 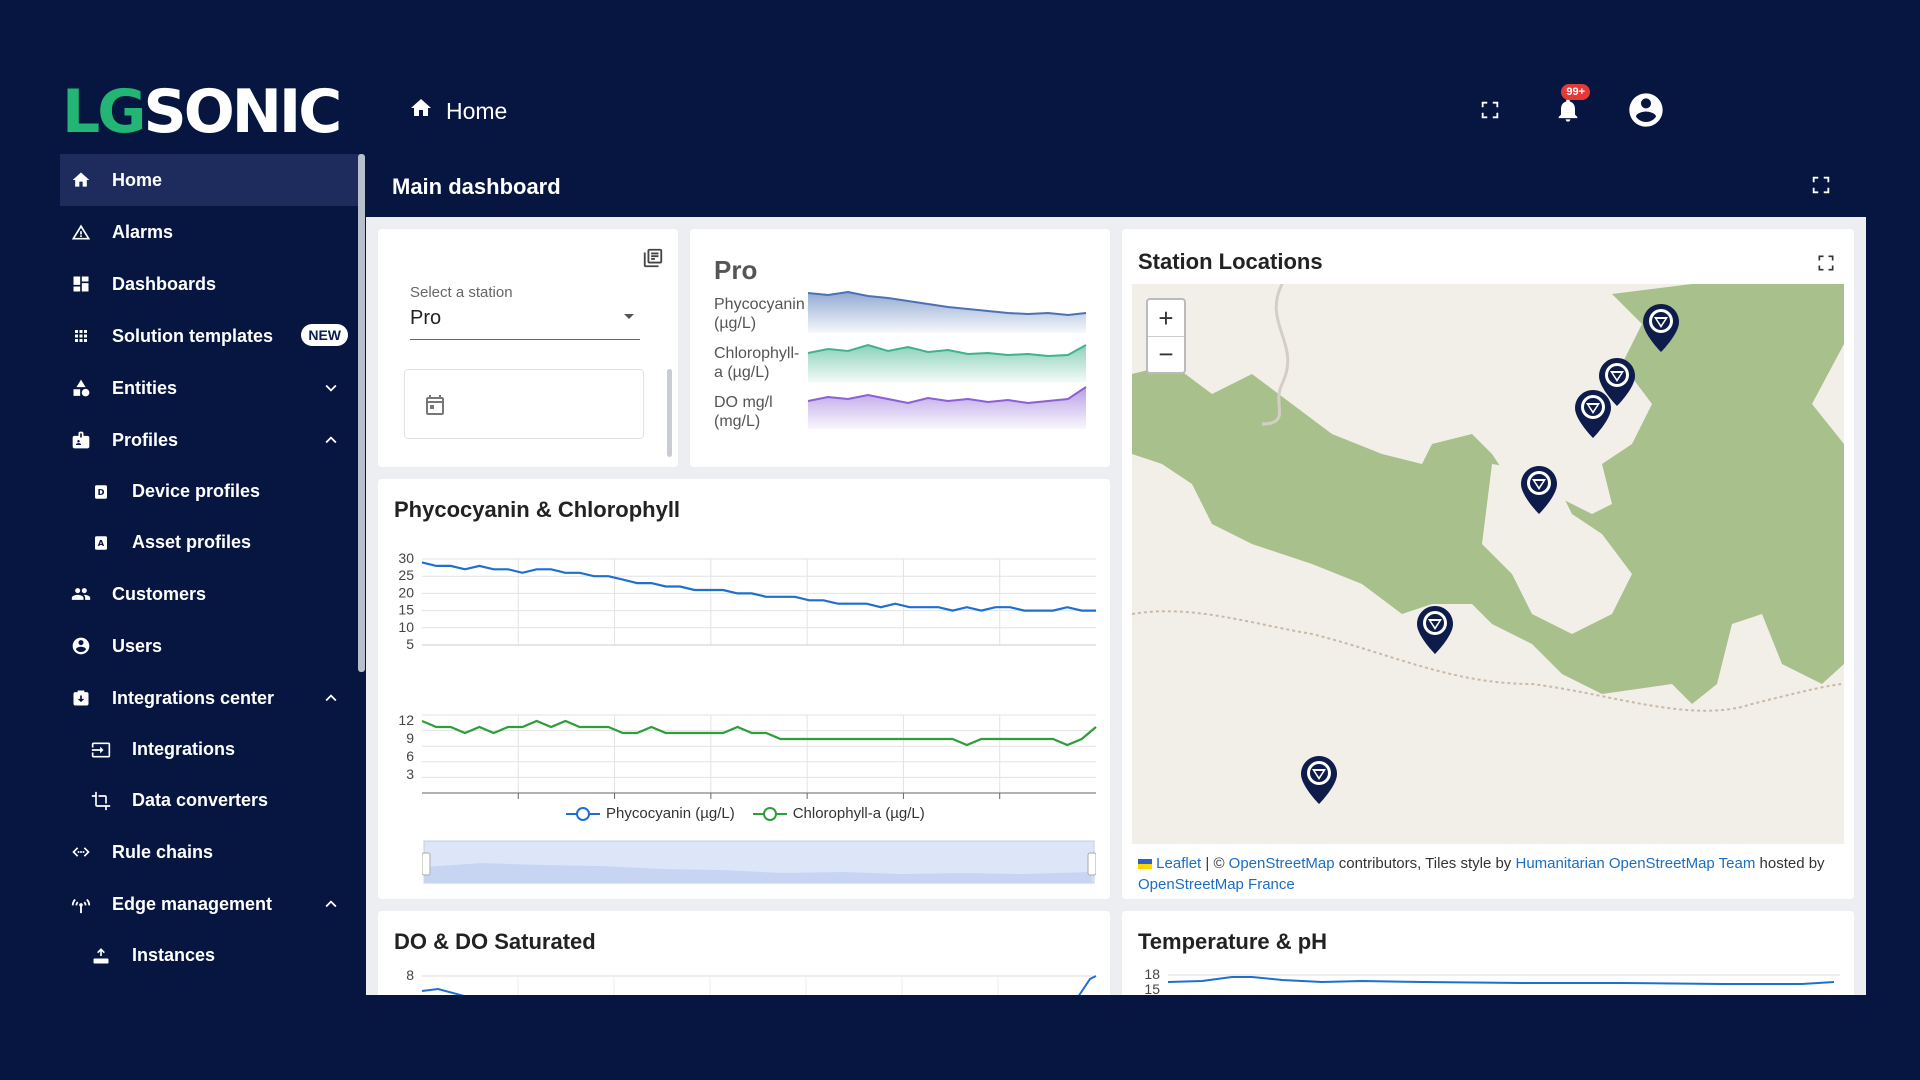 I want to click on spark-label-phycocyanin: Phycocyanin (µg/L), so click(x=759, y=314).